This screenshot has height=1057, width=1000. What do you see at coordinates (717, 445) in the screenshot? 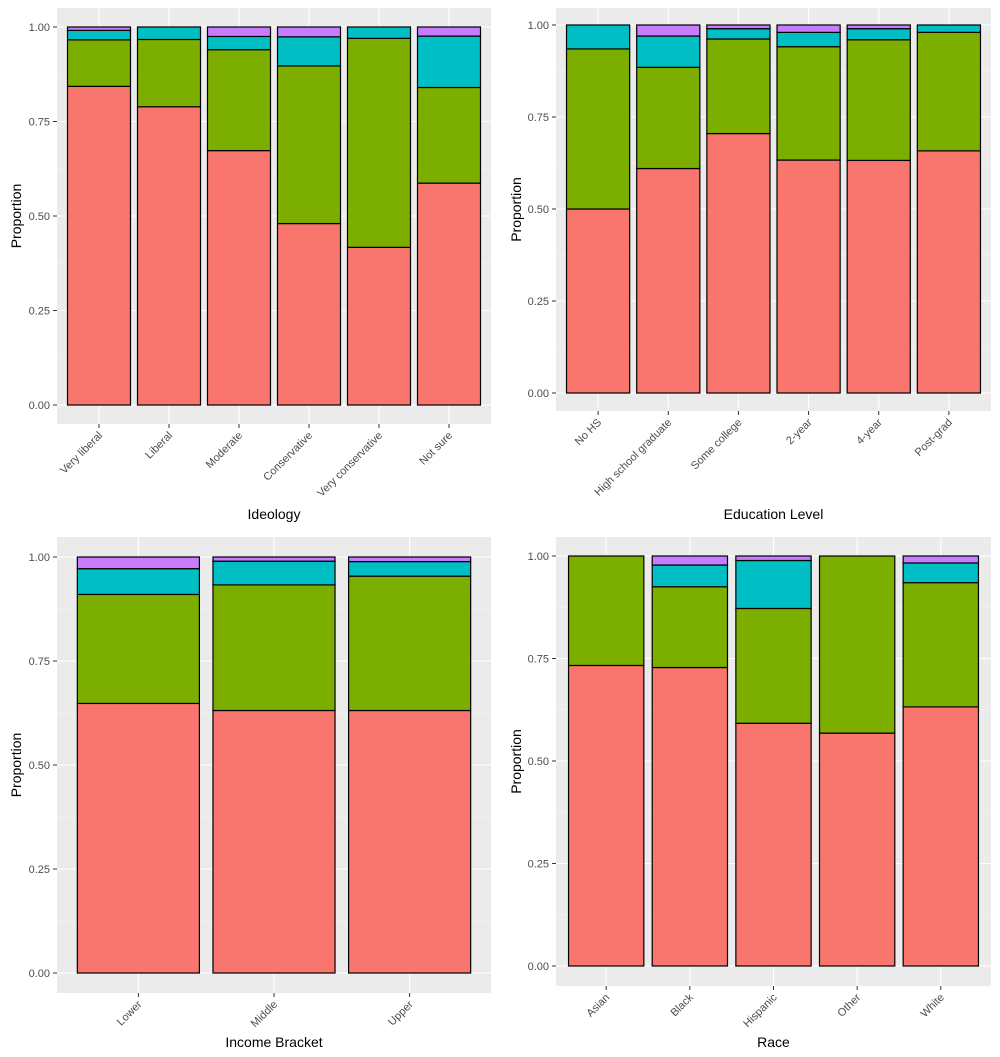
I see `x-tick-label: Some college` at bounding box center [717, 445].